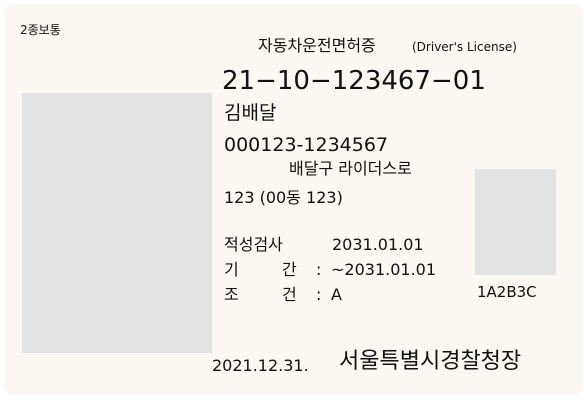 This screenshot has height=401, width=587. I want to click on period-label-part-1: 기, so click(231, 269).